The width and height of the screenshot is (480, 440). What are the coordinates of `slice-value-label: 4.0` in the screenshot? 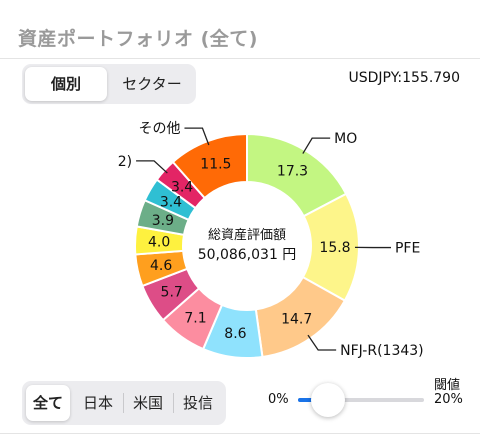 It's located at (159, 243).